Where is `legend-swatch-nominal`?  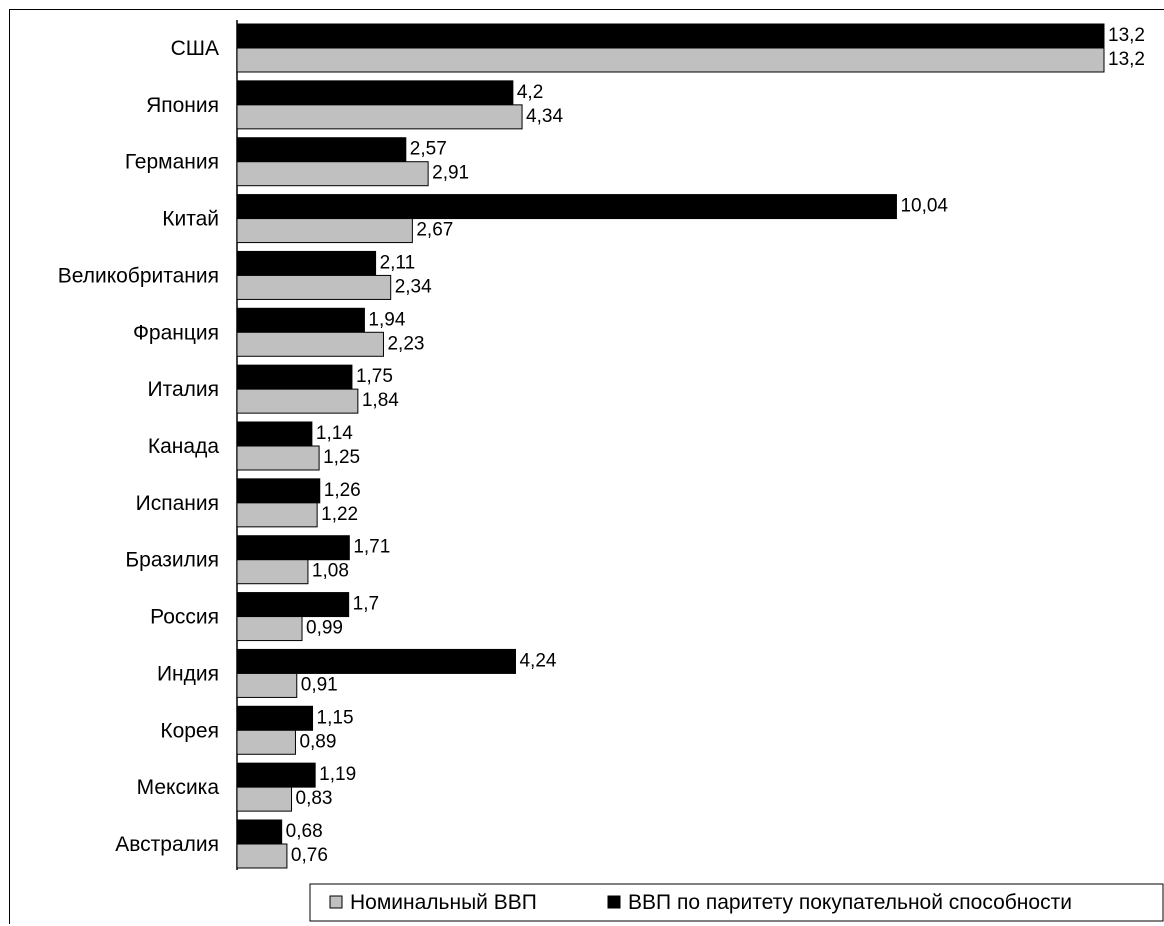
legend-swatch-nominal is located at coordinates (336, 902).